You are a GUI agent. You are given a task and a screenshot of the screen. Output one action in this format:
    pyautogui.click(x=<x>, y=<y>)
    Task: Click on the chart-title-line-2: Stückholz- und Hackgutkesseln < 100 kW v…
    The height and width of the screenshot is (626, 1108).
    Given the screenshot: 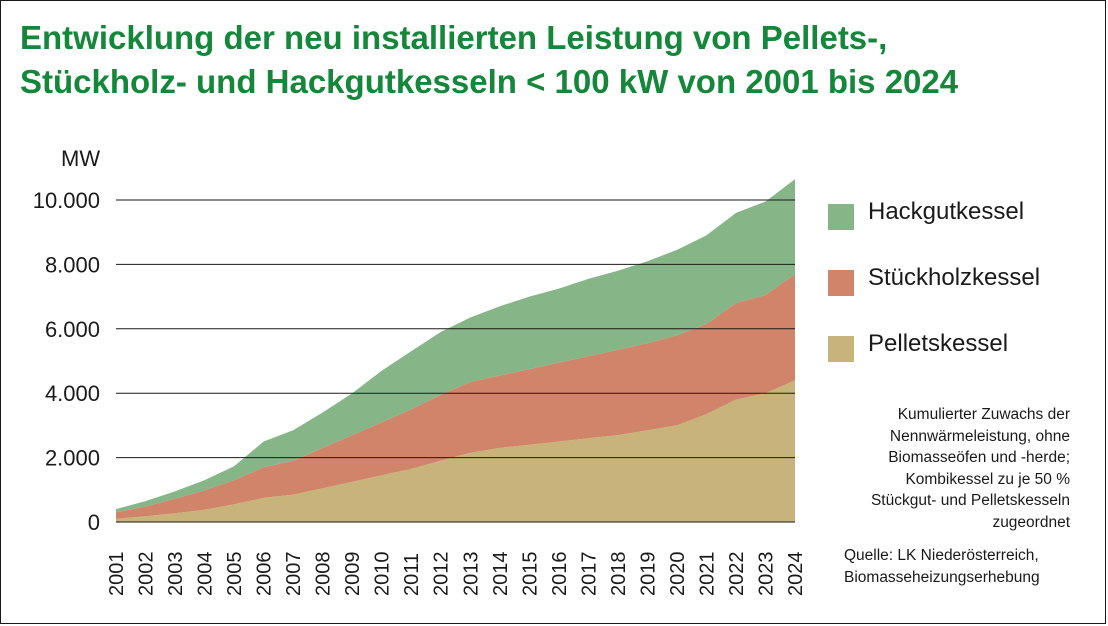 What is the action you would take?
    pyautogui.click(x=489, y=81)
    